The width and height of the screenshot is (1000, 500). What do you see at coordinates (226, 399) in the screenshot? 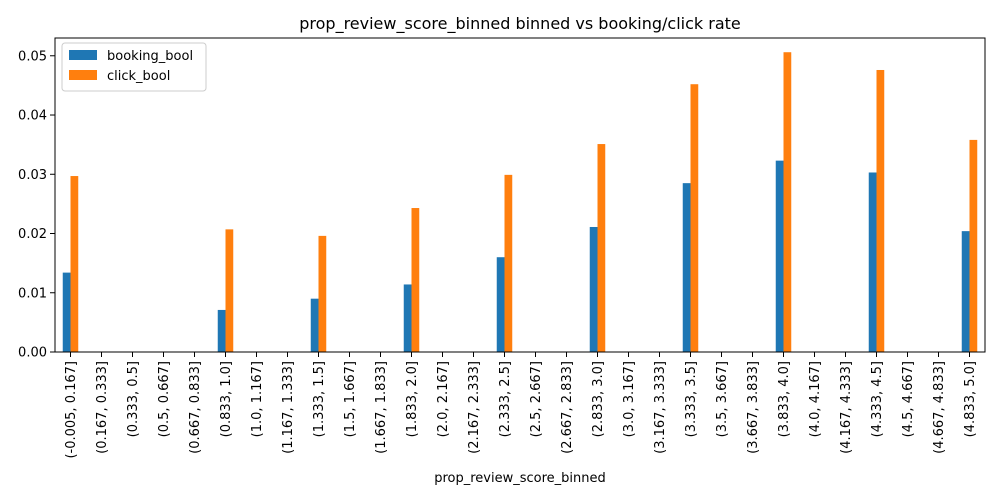
I see `x-tick-label: (0.833, 1.0]` at bounding box center [226, 399].